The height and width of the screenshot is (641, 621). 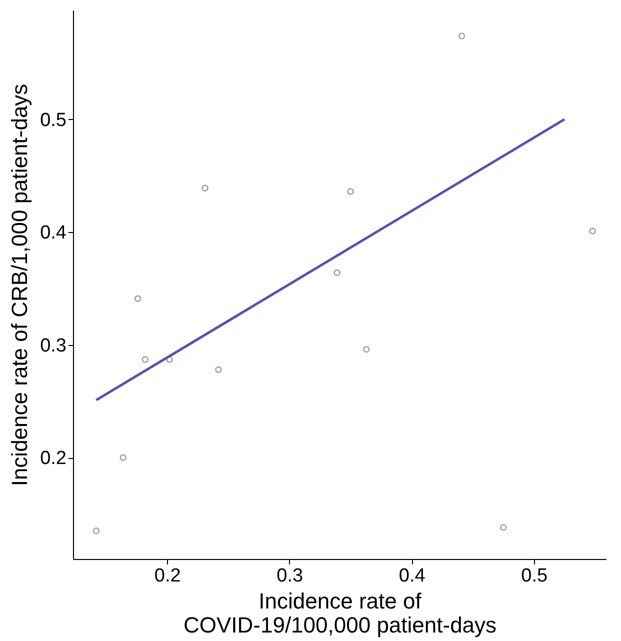 I want to click on y-tick-label: 0.5, so click(x=53, y=120).